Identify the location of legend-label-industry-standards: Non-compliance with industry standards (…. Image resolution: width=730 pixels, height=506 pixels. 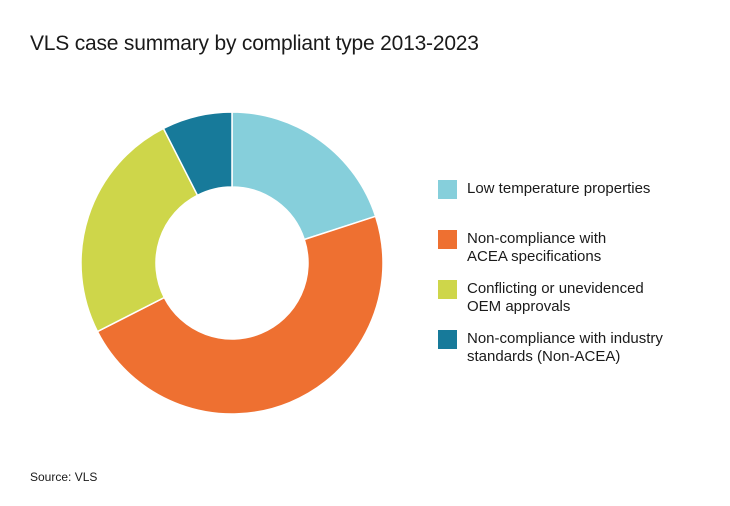
(565, 347).